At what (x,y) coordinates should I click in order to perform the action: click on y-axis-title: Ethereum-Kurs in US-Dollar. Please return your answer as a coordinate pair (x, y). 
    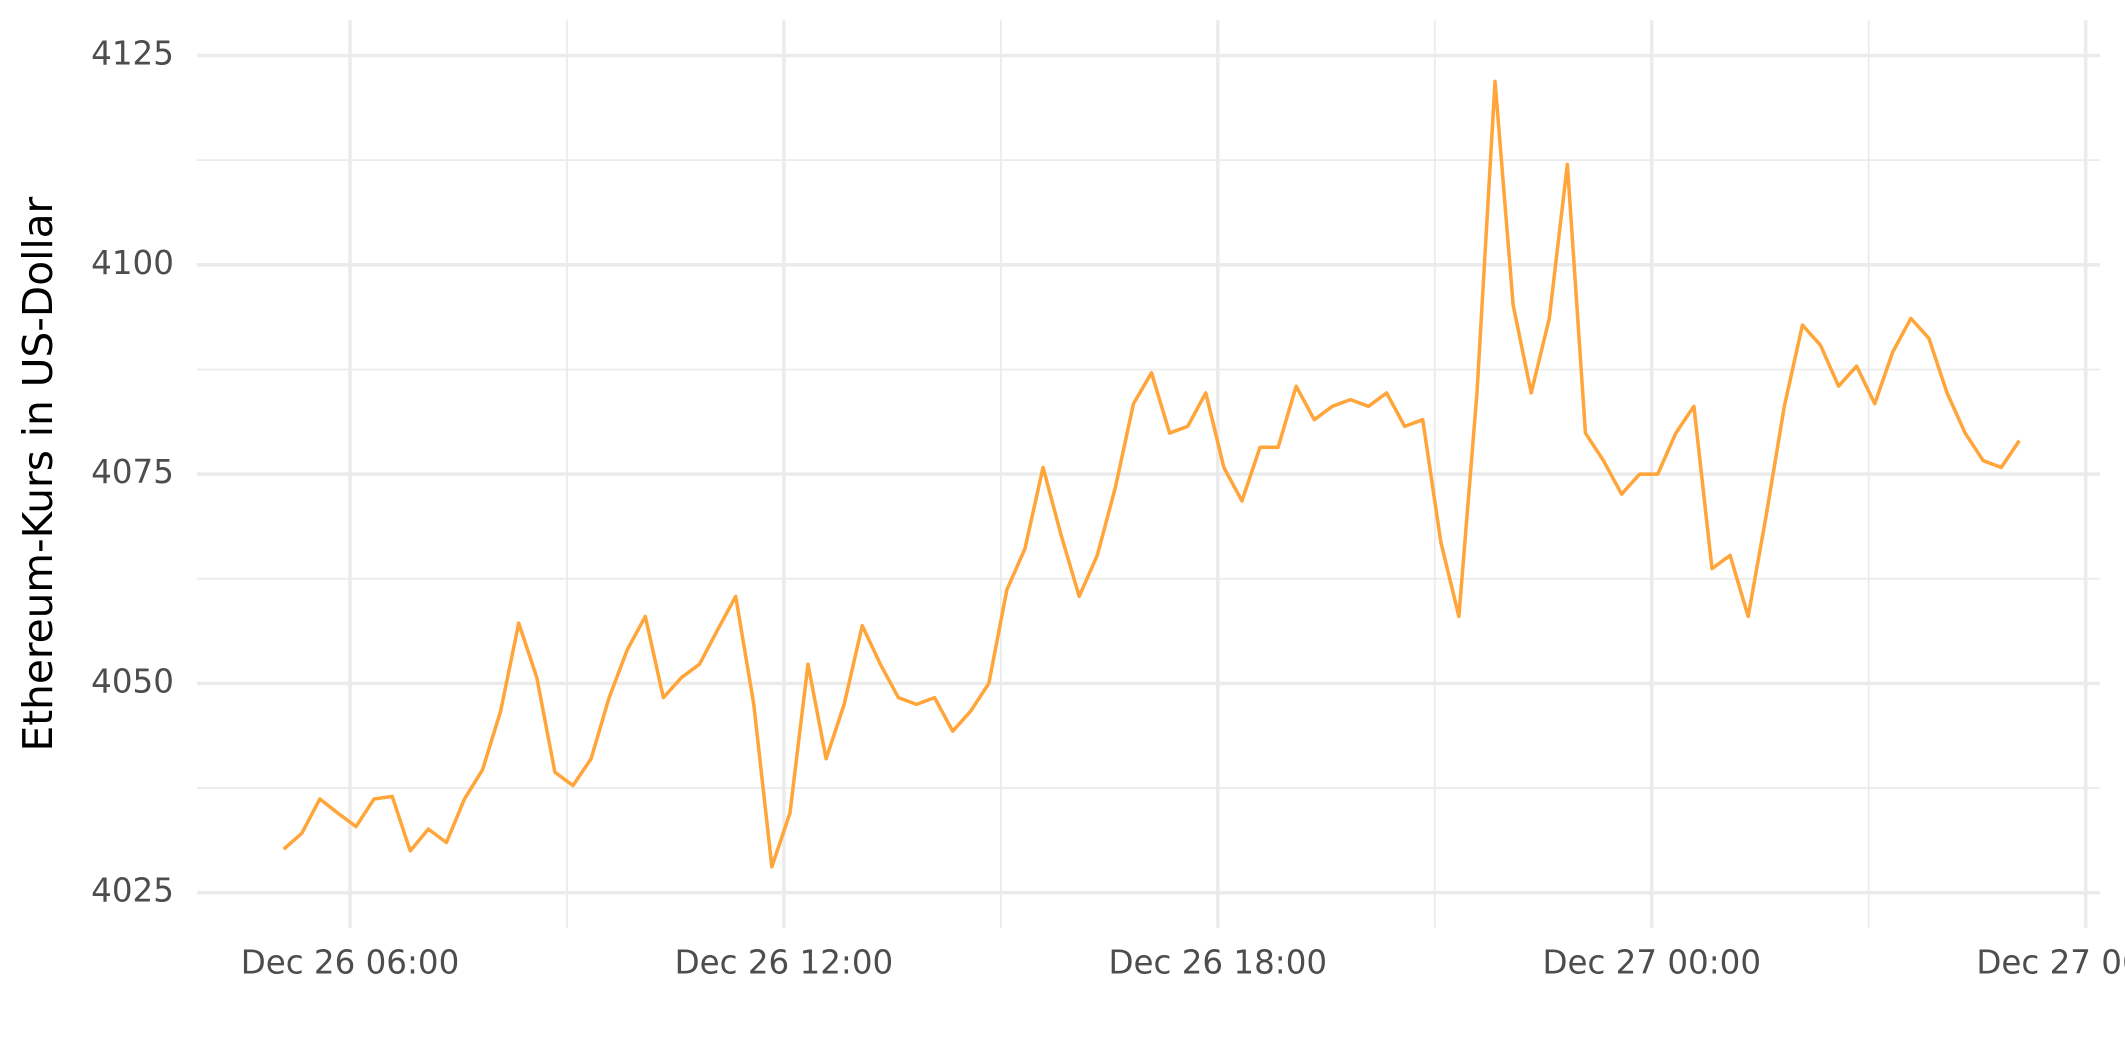
    Looking at the image, I should click on (38, 473).